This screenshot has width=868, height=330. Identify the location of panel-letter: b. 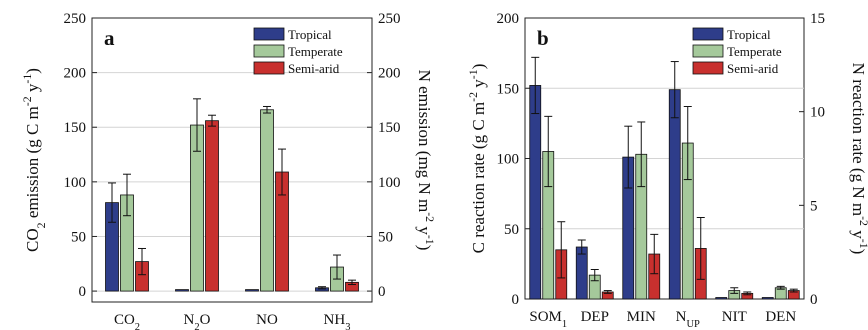
(543, 38).